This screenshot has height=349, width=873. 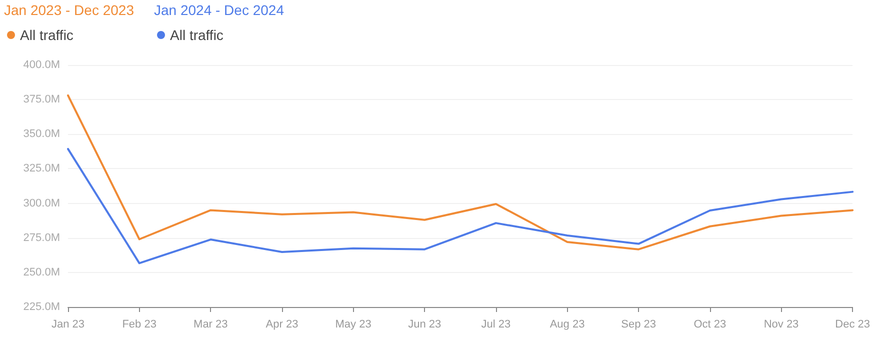 I want to click on y-tick-label: 225.0M, so click(x=41, y=307).